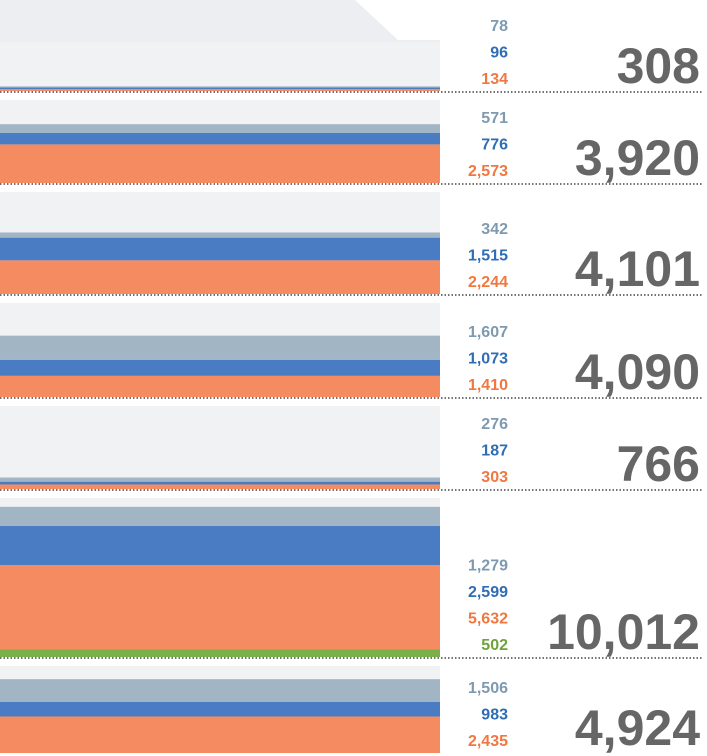  Describe the element at coordinates (488, 688) in the screenshot. I see `value-label: 1,506` at that location.